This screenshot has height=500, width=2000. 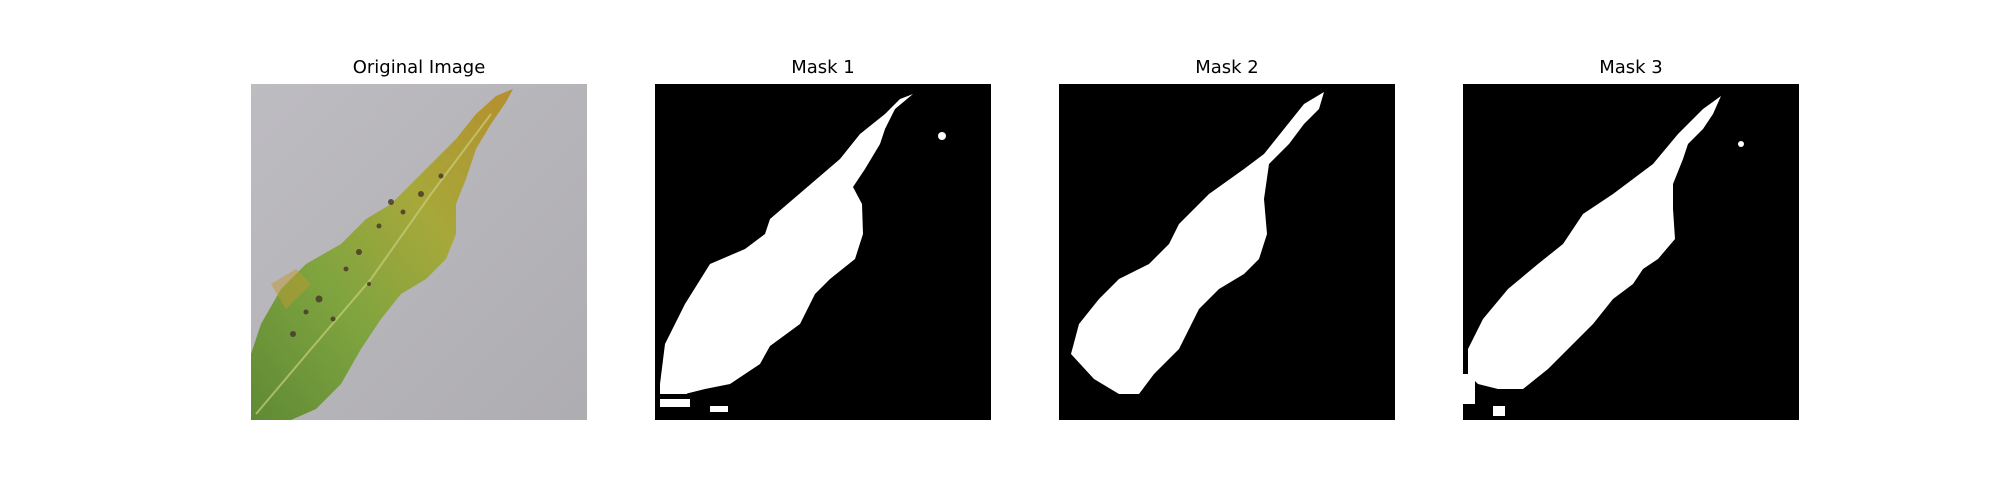 I want to click on mask-1-image, so click(x=823, y=252).